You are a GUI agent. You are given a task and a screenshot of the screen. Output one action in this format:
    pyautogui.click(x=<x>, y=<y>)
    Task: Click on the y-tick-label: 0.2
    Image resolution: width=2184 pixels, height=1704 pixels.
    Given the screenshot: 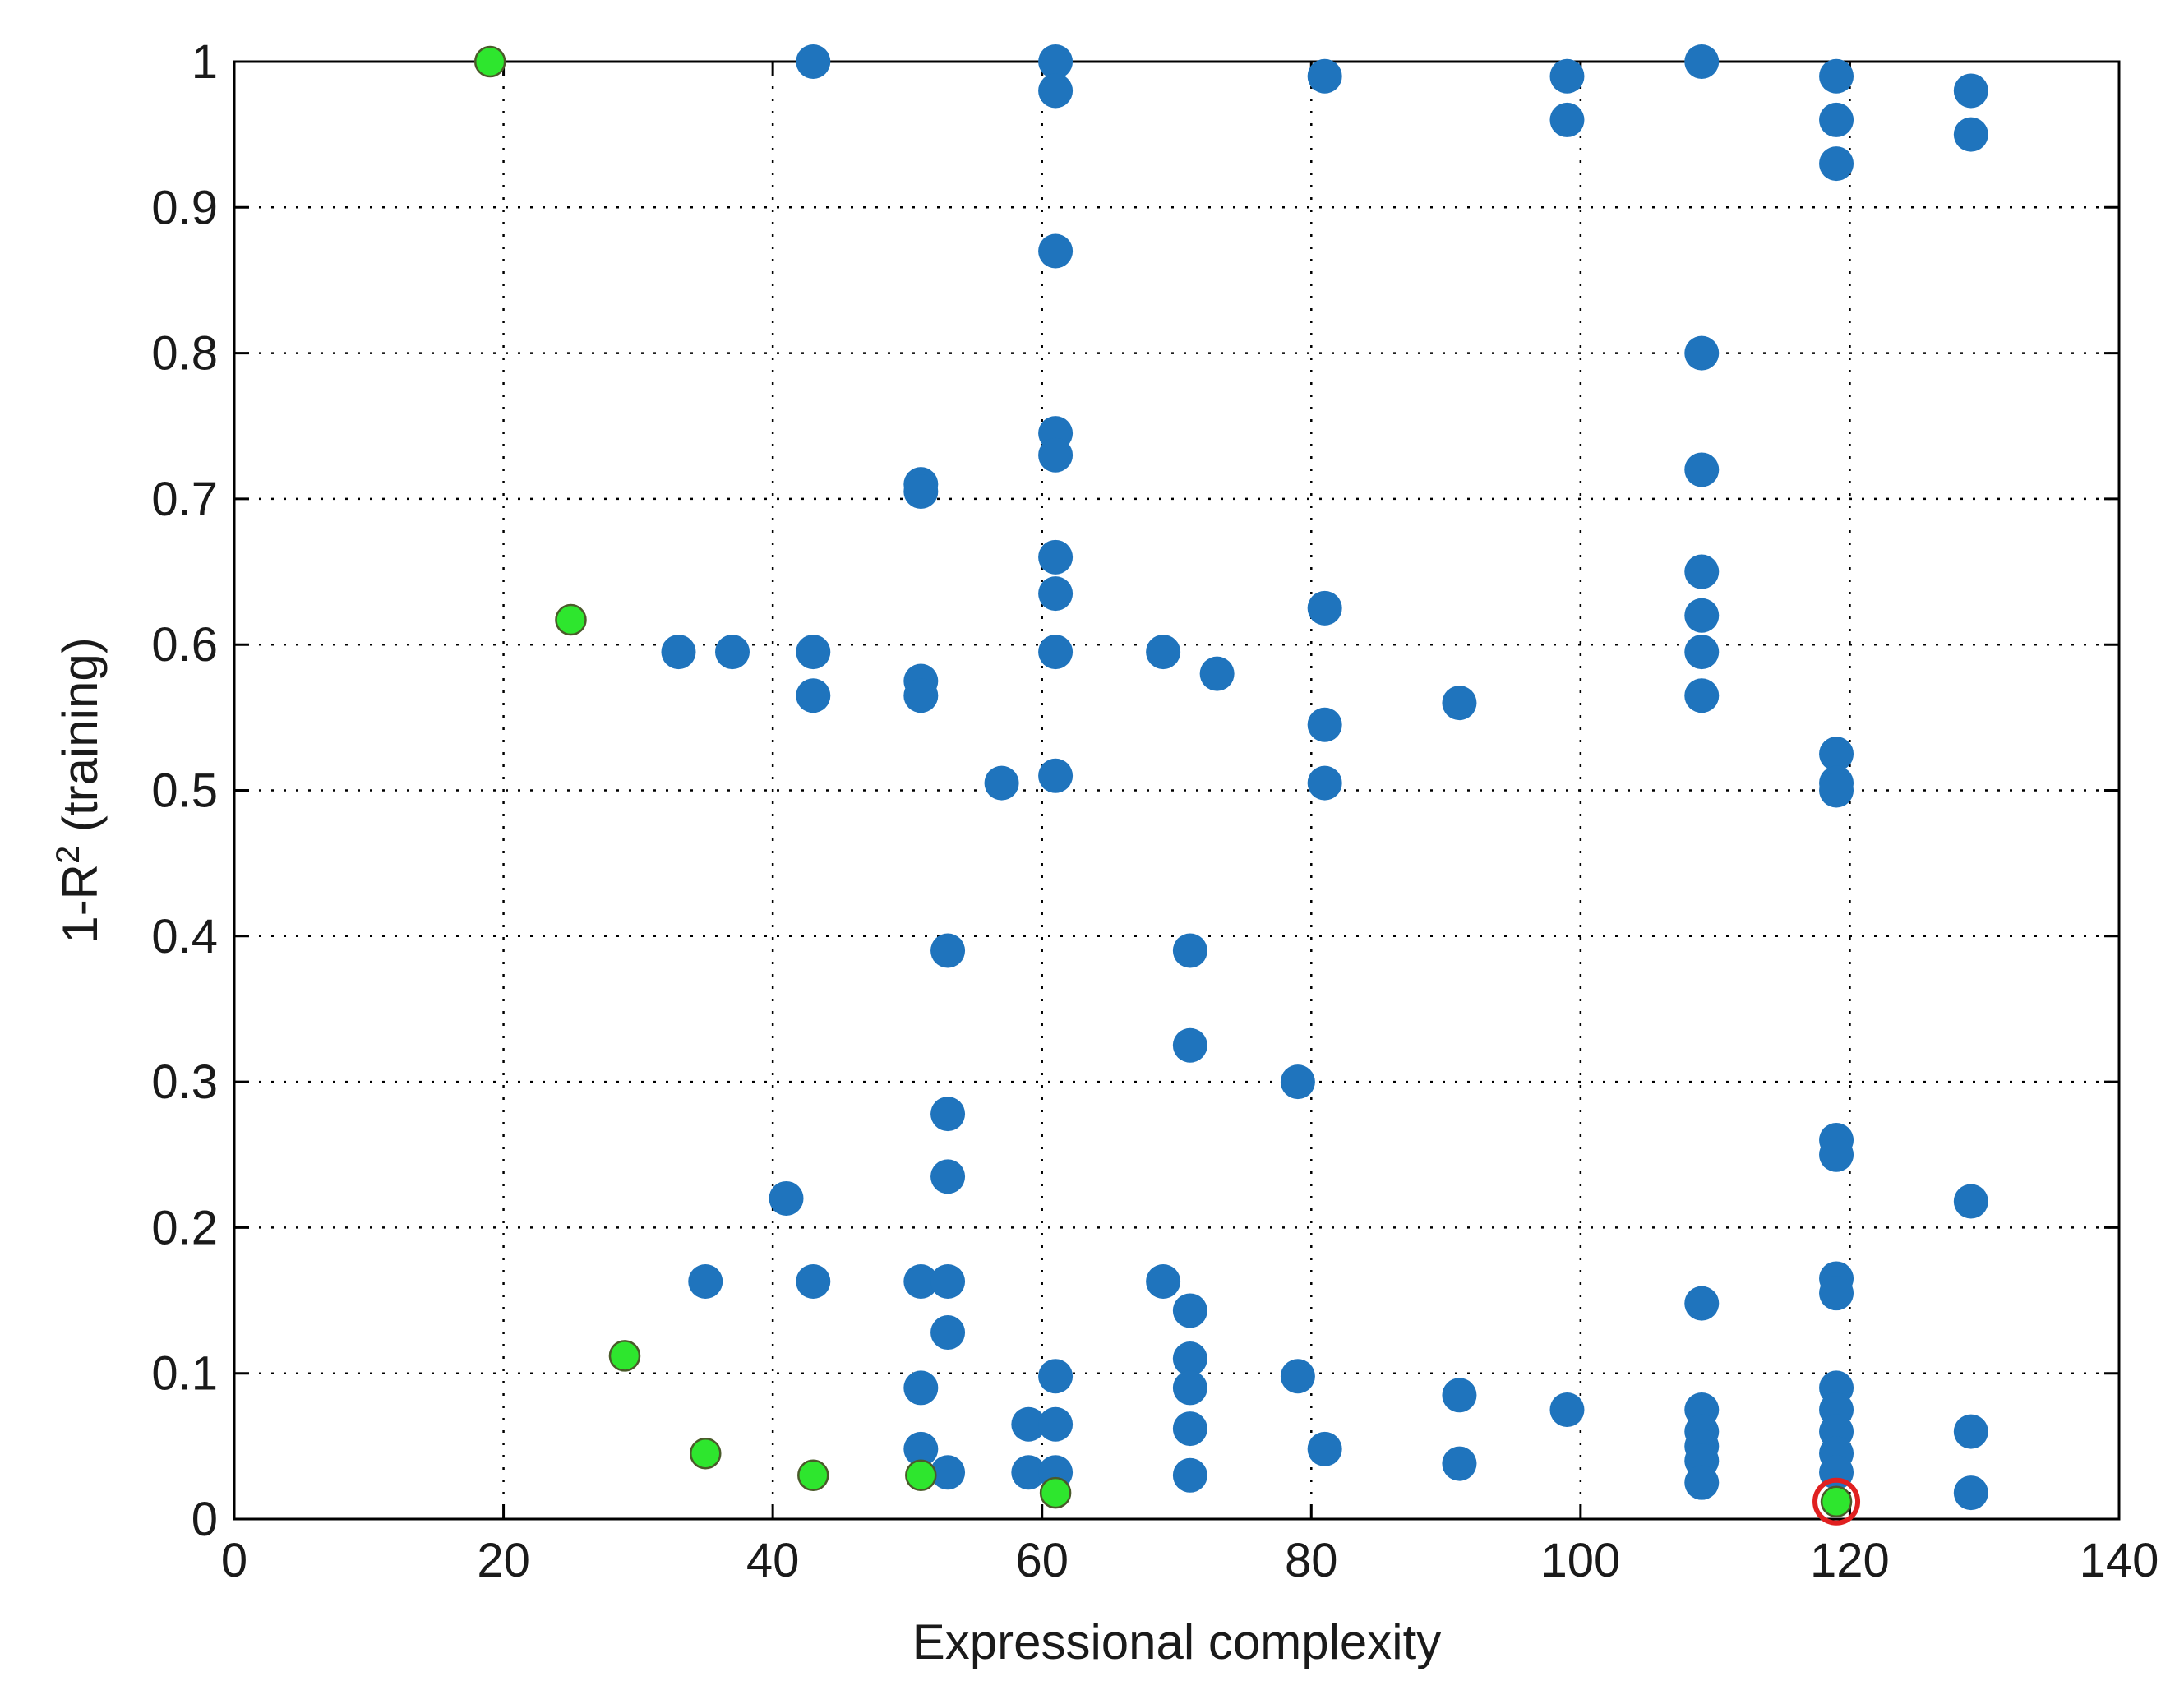 What is the action you would take?
    pyautogui.click(x=184, y=1228)
    